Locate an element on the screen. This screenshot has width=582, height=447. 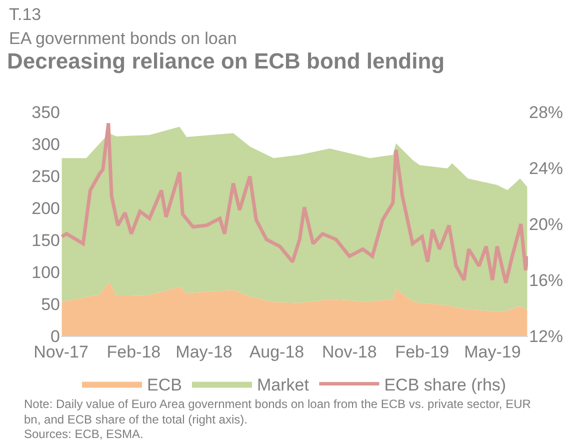
x-tick-label: Nov-18 is located at coordinates (349, 352).